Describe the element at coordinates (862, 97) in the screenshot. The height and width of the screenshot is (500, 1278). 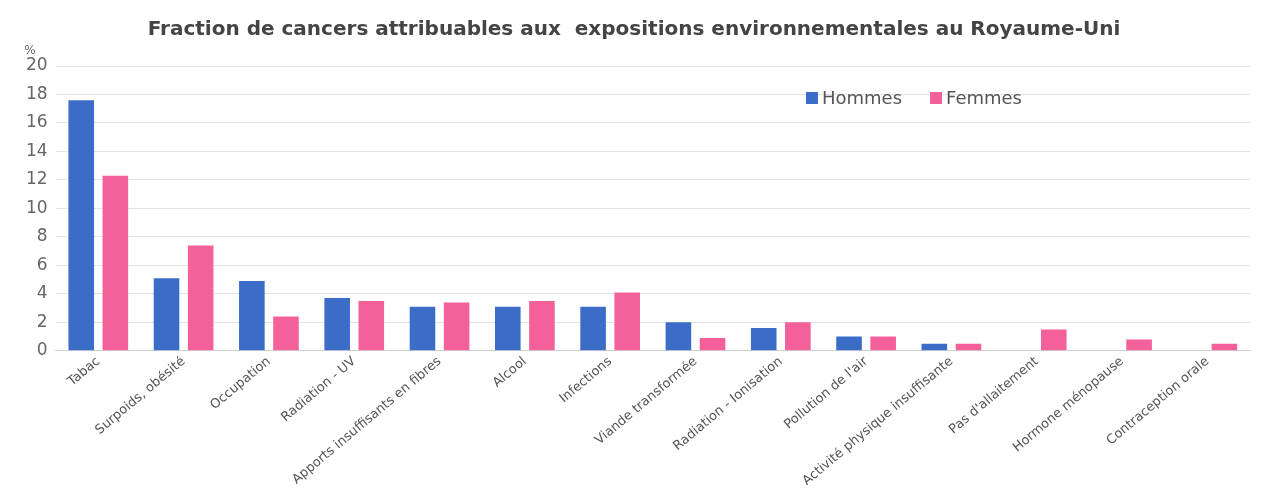
I see `legend-label: Hommes` at that location.